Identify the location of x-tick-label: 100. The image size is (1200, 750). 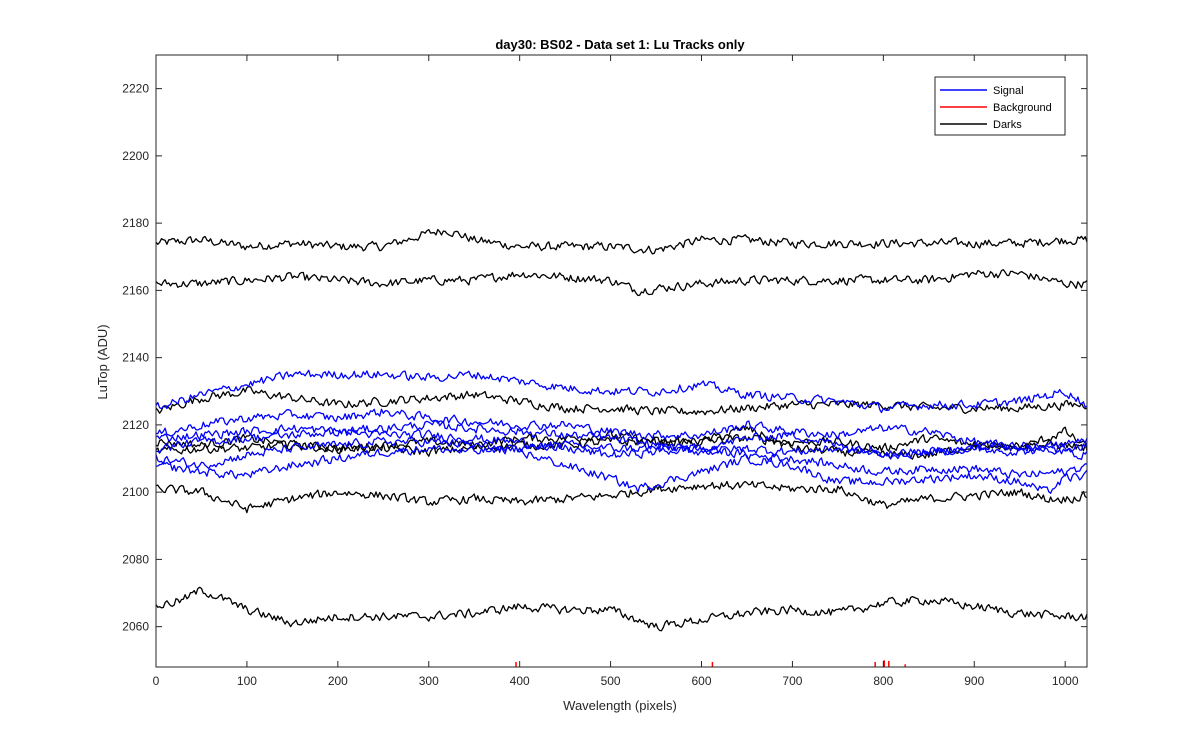
(247, 681).